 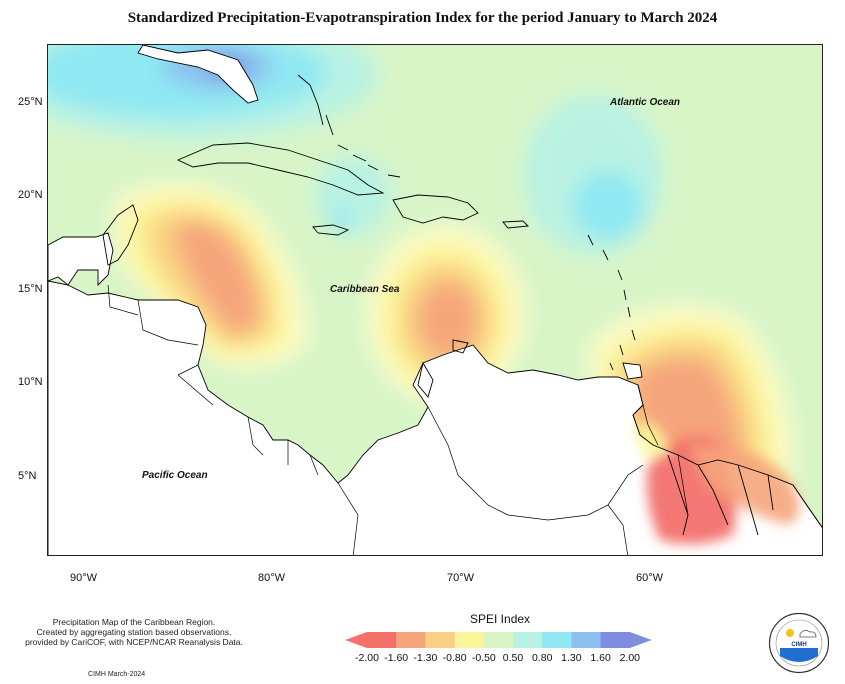 I want to click on lat-label-25n: 25°N, so click(x=30, y=102).